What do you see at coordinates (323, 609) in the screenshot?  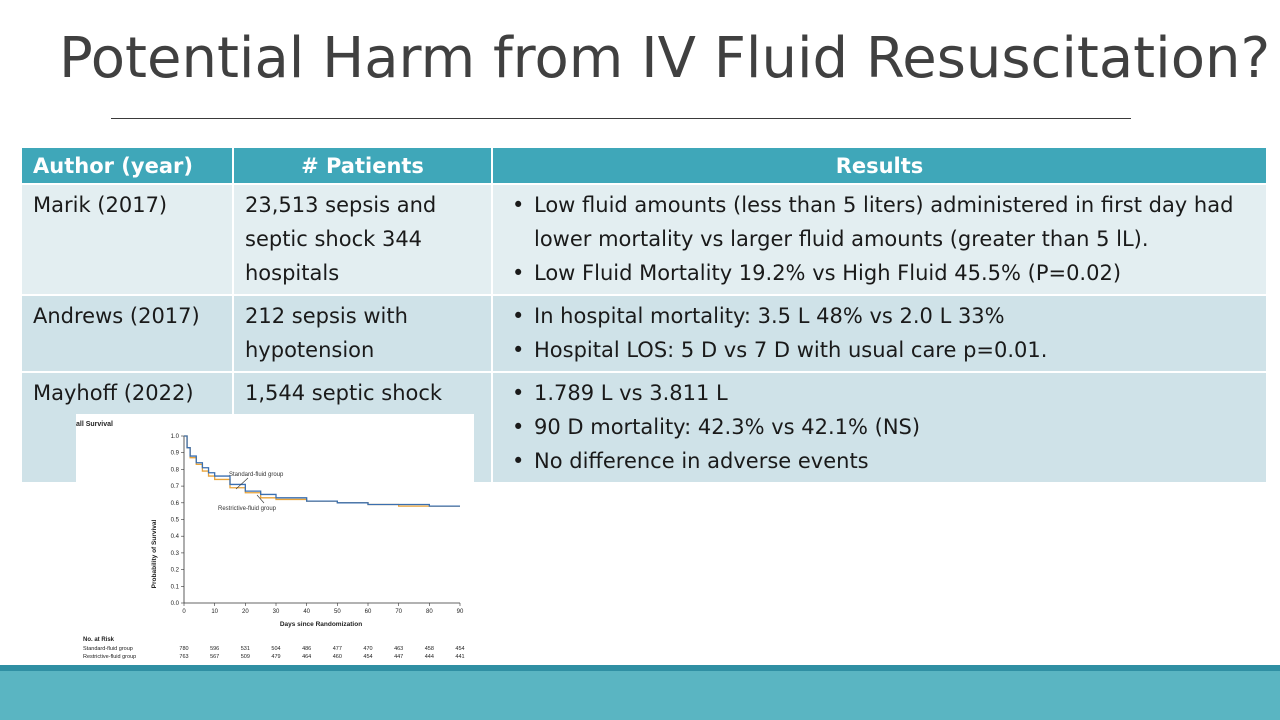 I see `x-tick-labels: 0 10 20 30 40 50 60 70 80 90` at bounding box center [323, 609].